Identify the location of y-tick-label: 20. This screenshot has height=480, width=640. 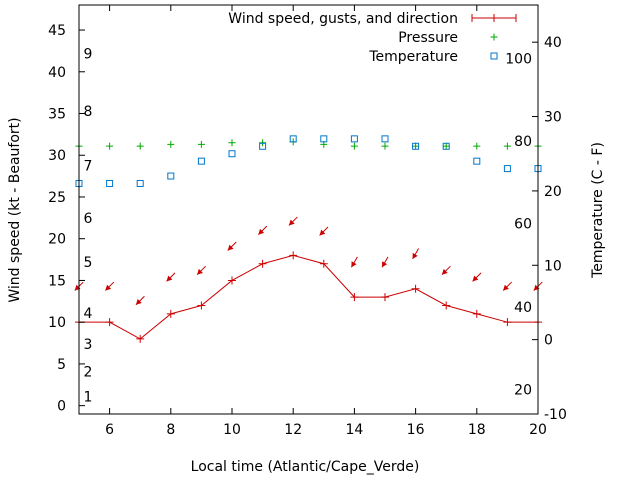
(57, 240).